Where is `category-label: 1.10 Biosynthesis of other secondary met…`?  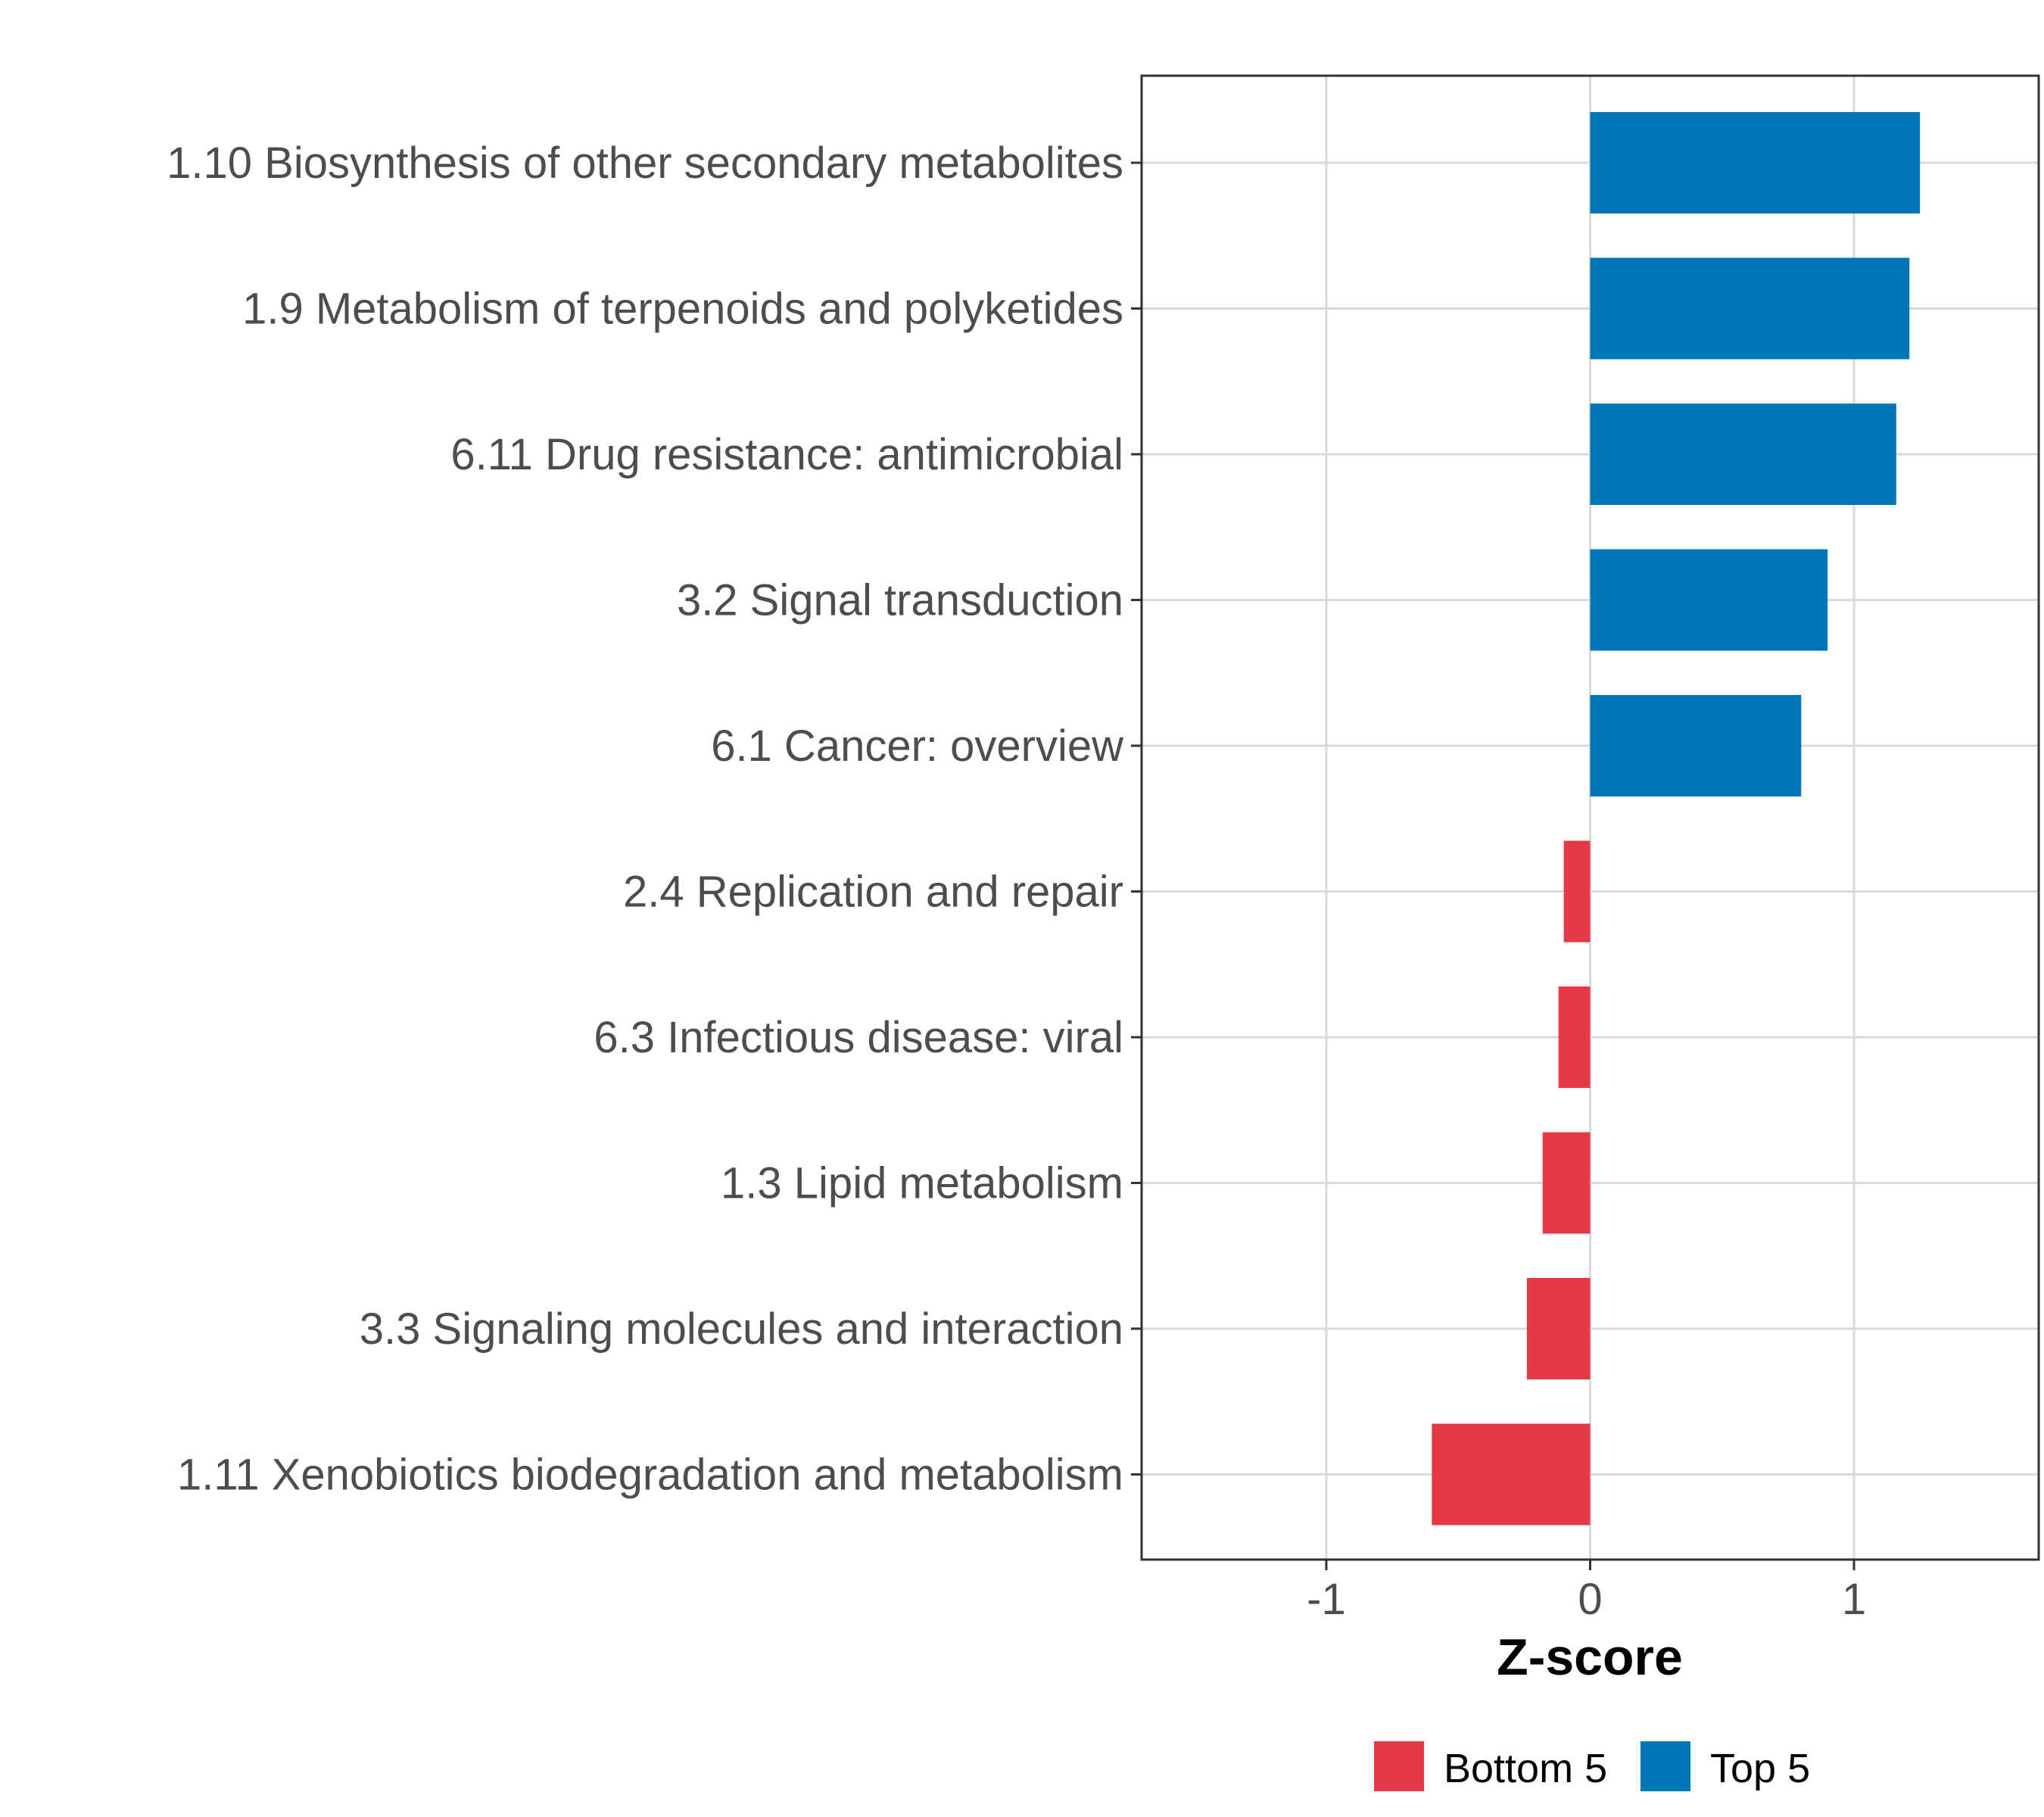
category-label: 1.10 Biosynthesis of other secondary met… is located at coordinates (645, 163).